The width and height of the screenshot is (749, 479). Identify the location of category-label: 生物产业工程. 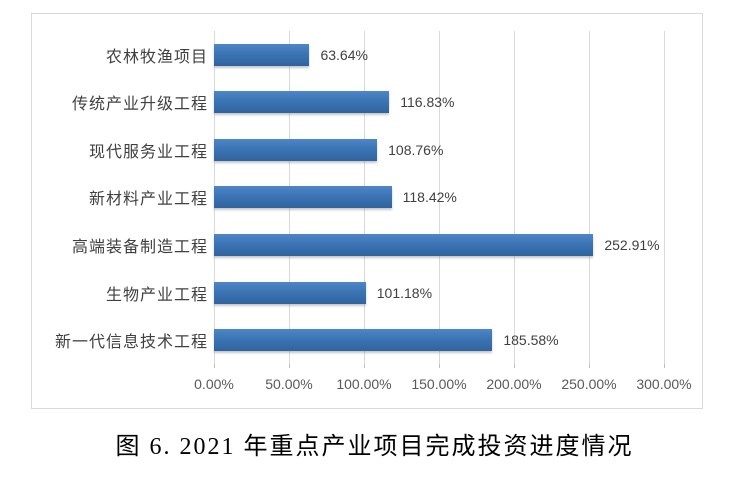
(156, 295).